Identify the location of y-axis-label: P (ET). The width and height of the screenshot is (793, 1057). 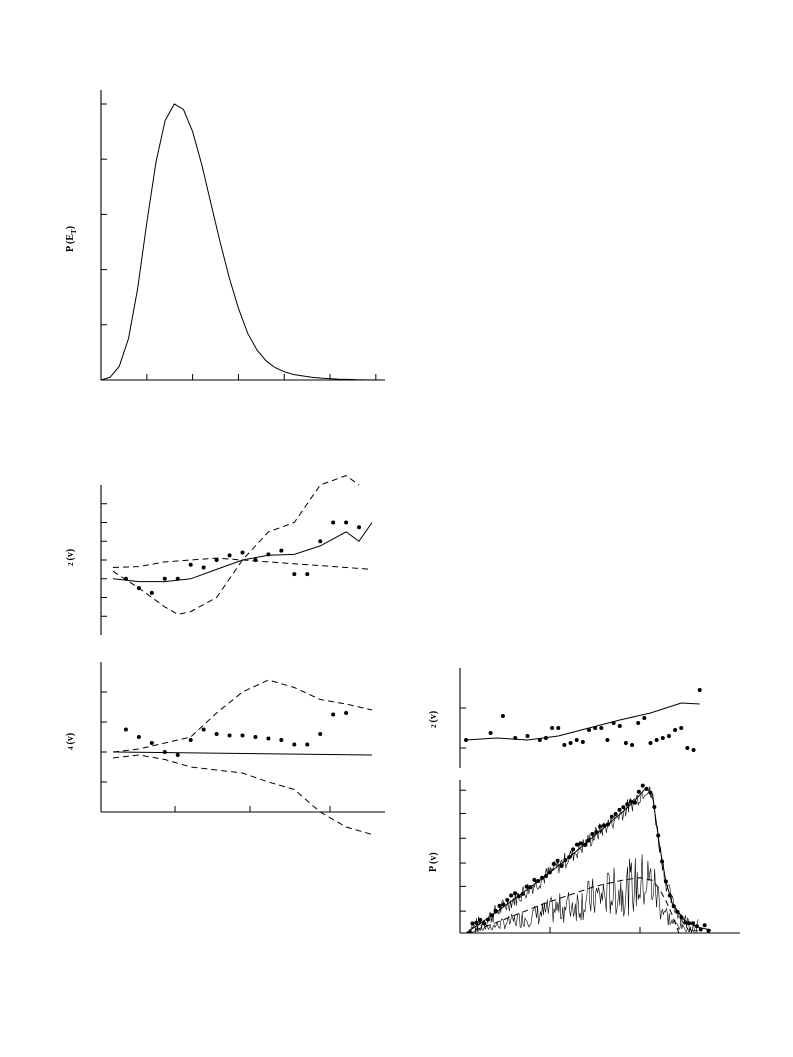
(71, 239).